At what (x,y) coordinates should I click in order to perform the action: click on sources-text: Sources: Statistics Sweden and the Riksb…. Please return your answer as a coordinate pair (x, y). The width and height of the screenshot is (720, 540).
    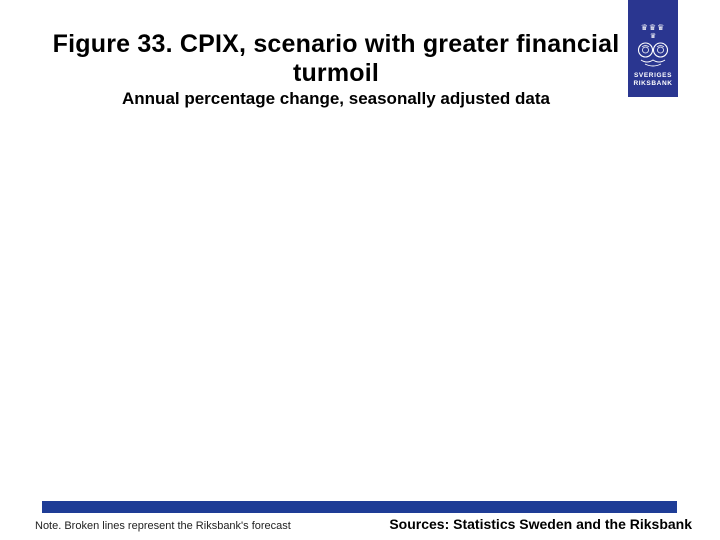
    Looking at the image, I should click on (540, 524).